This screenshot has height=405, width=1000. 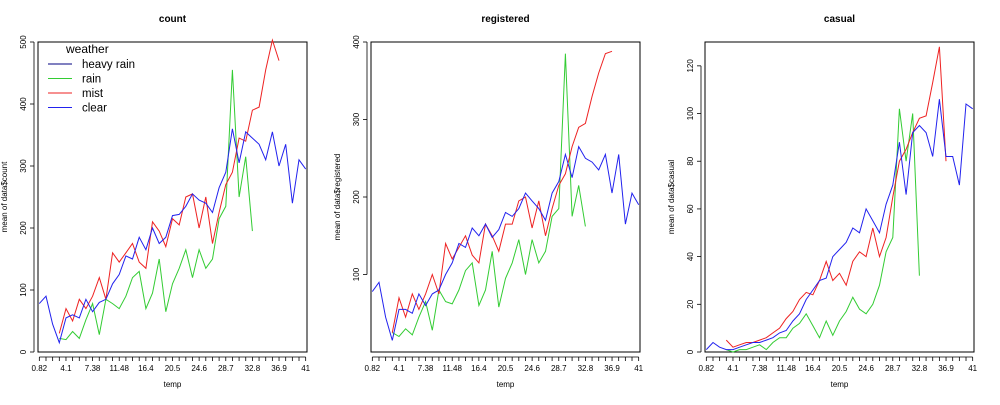 I want to click on y-axis-label: mean of data$casual, so click(x=671, y=197).